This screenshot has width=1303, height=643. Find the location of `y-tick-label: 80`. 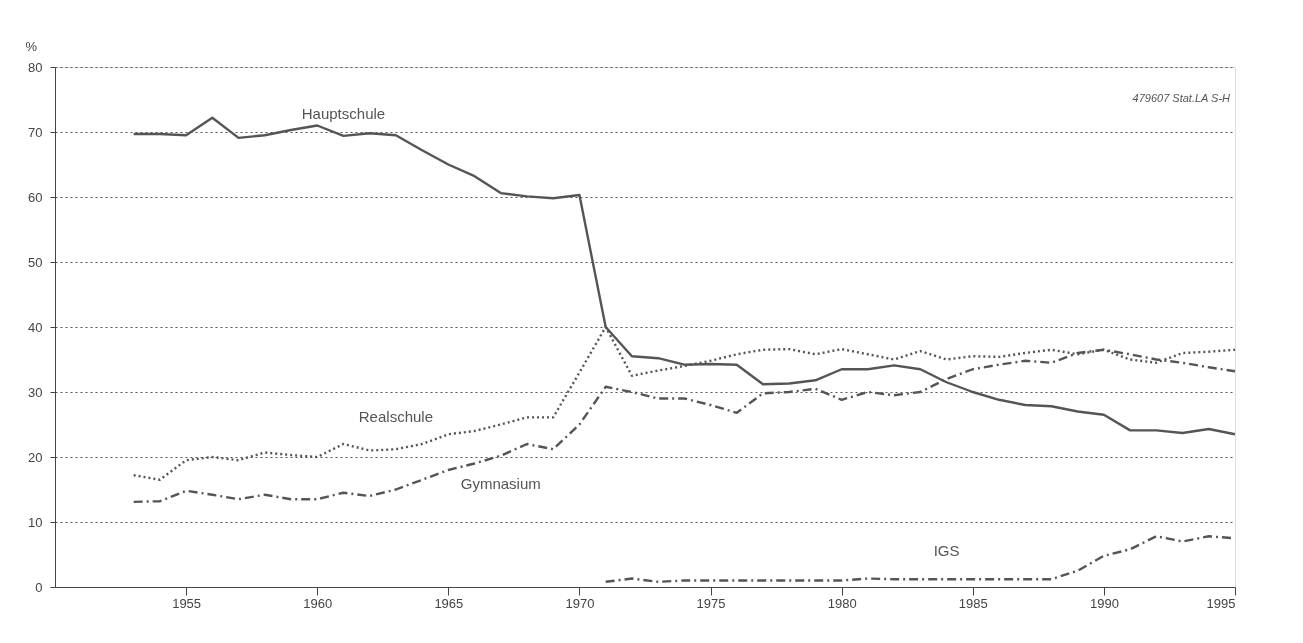

y-tick-label: 80 is located at coordinates (35, 67).